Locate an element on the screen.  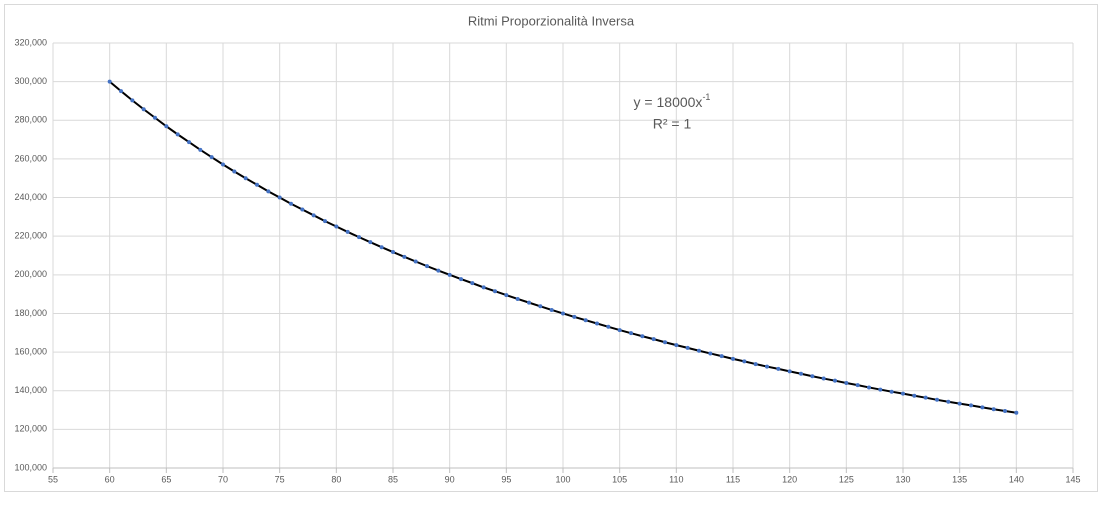
x-tick-label: 115 is located at coordinates (733, 479).